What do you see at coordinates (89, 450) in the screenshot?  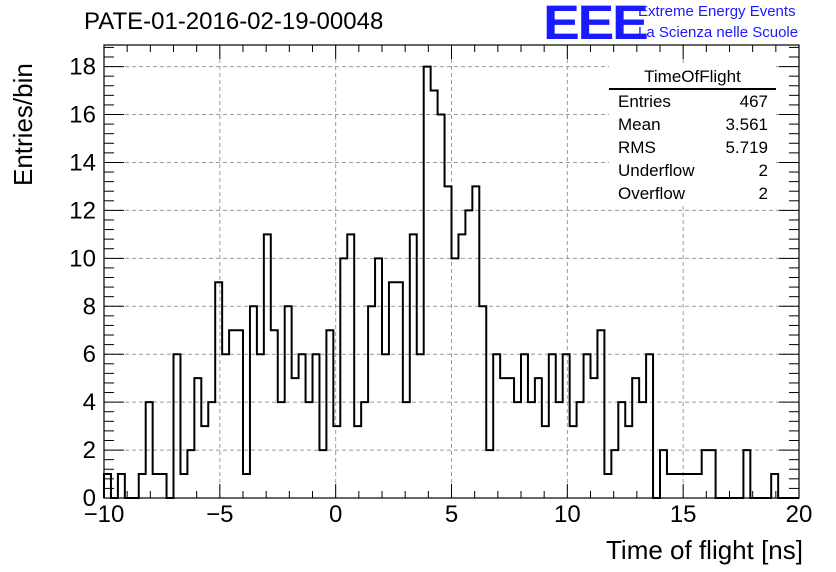 I see `y-tick-label: 2` at bounding box center [89, 450].